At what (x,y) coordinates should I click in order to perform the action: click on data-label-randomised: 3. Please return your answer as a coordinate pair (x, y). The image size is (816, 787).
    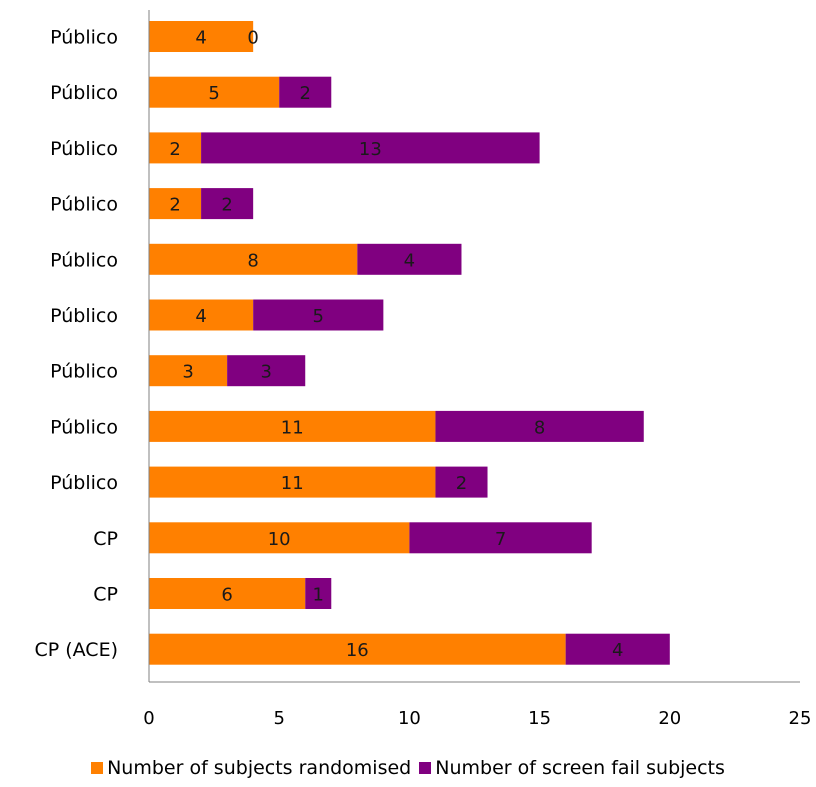
    Looking at the image, I should click on (187, 372).